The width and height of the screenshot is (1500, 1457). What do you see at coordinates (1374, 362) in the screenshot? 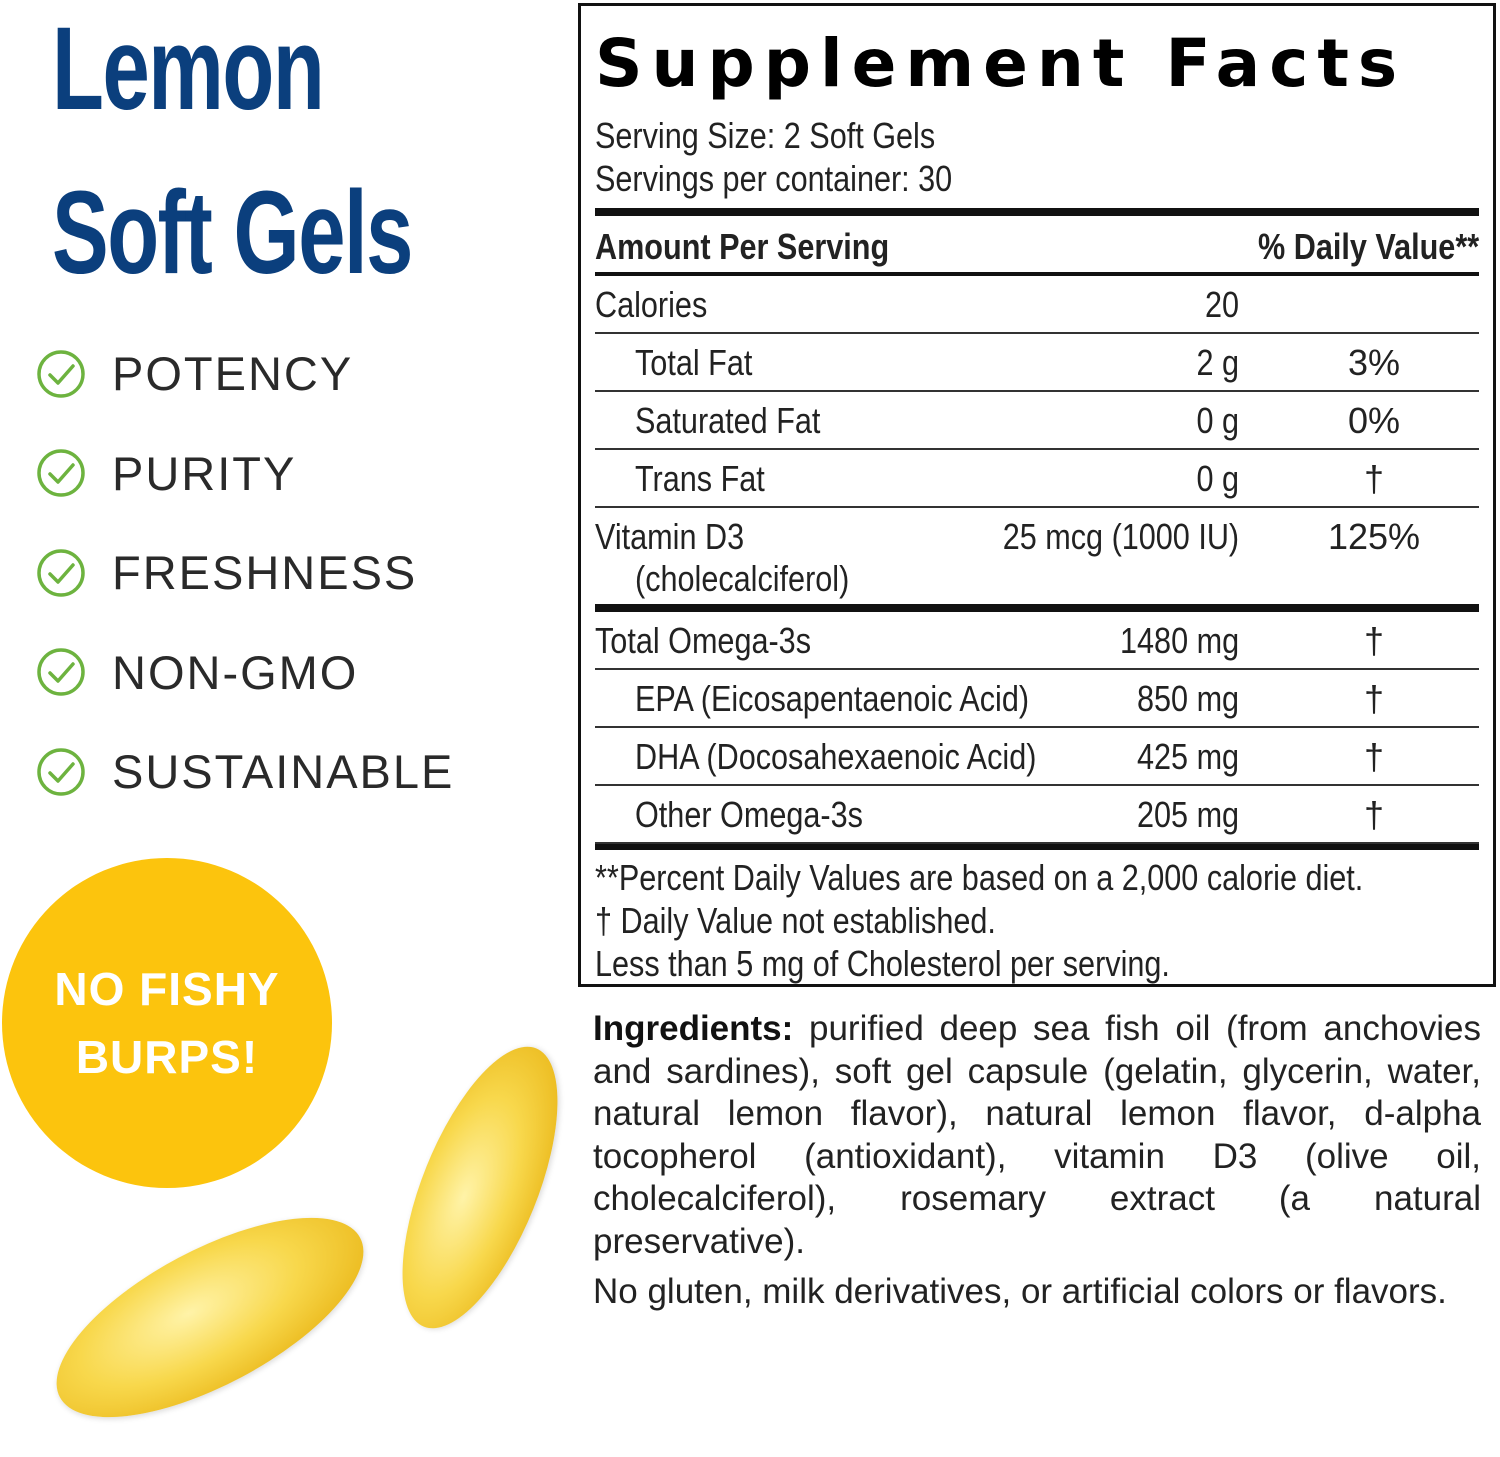
I see `nutrient-daily-value: 3%` at bounding box center [1374, 362].